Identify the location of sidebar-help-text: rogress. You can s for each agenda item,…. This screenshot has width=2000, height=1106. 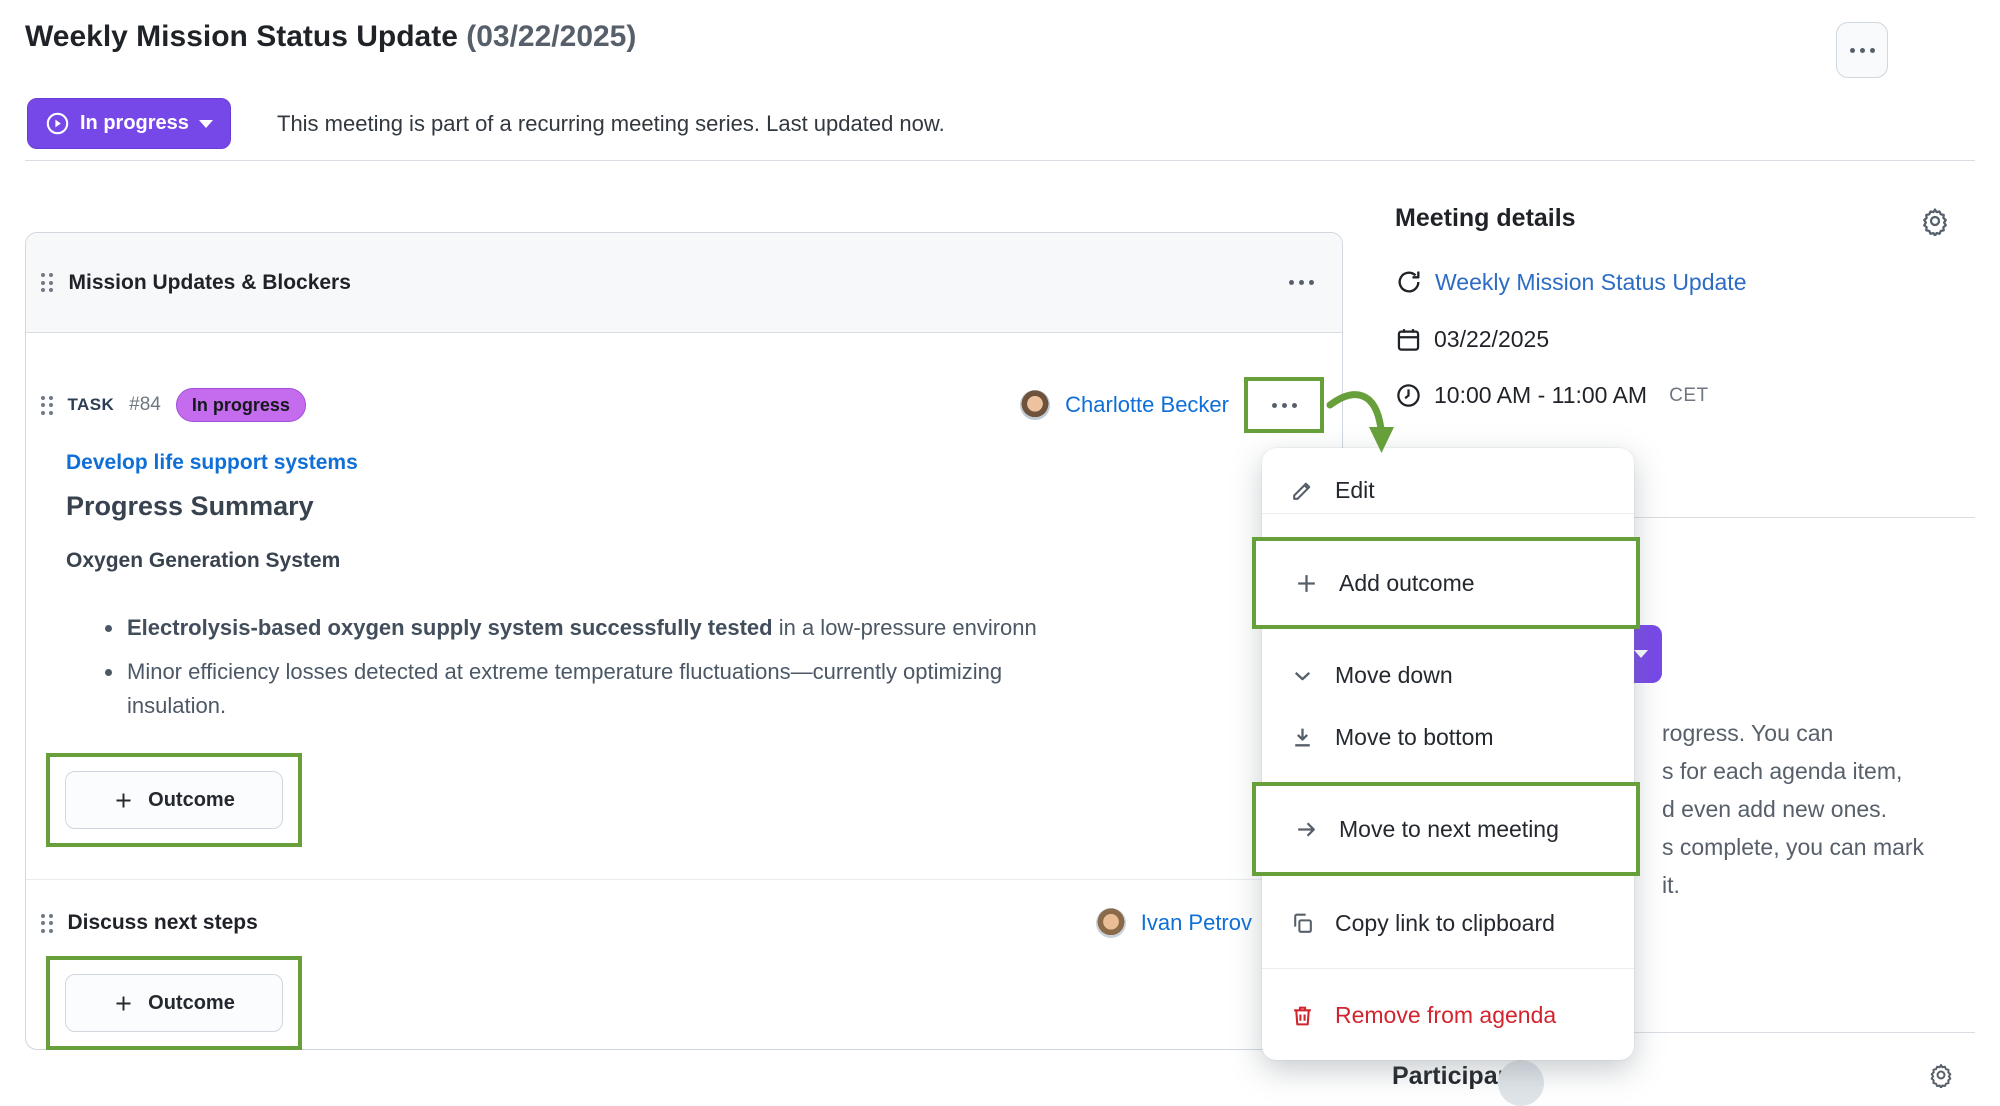
(1793, 809).